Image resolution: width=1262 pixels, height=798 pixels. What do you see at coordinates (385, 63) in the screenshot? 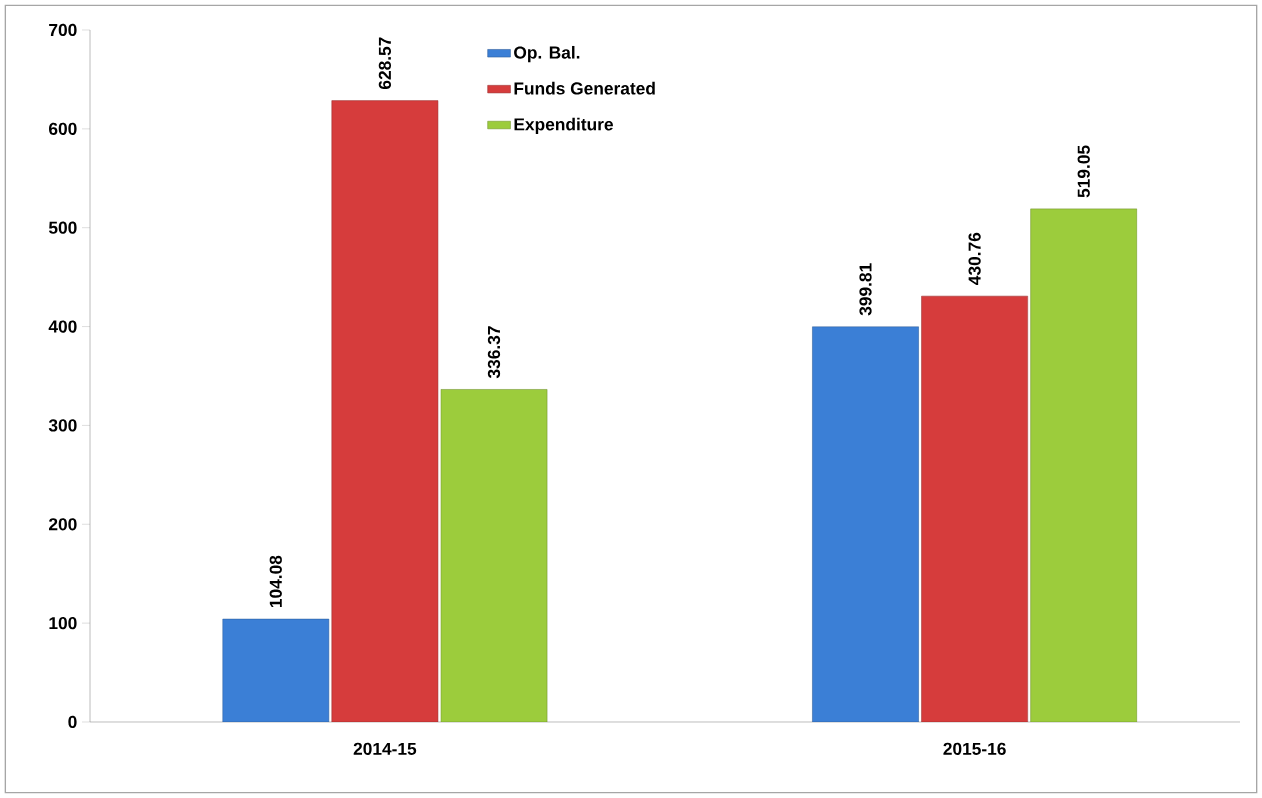
I see `data-label: 628.57` at bounding box center [385, 63].